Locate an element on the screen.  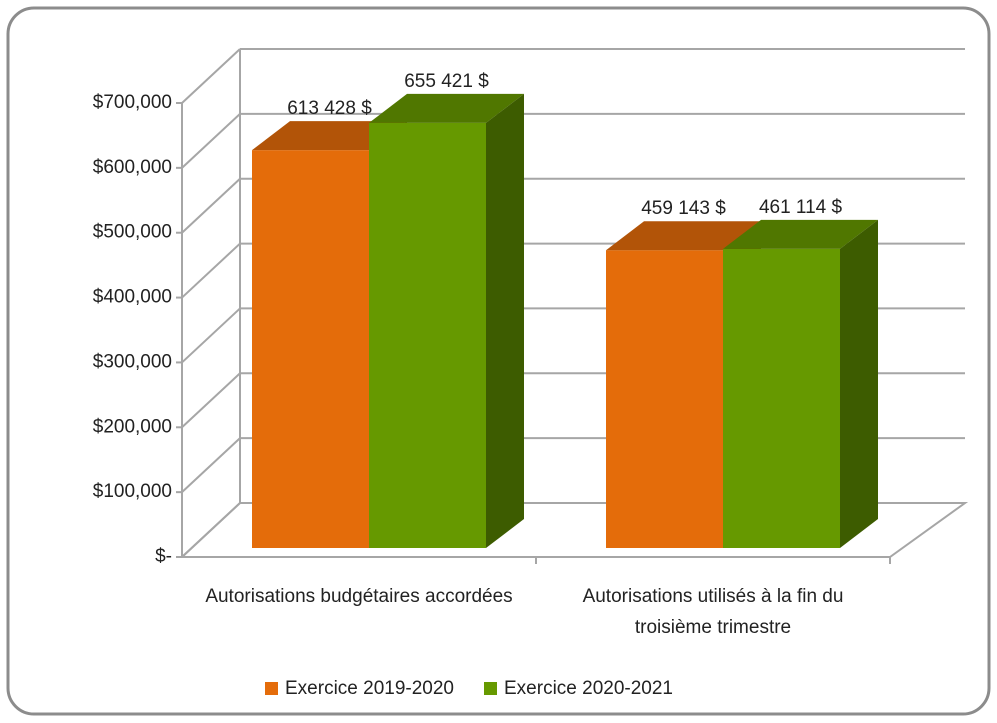
value-label: 459 143 $ is located at coordinates (683, 208).